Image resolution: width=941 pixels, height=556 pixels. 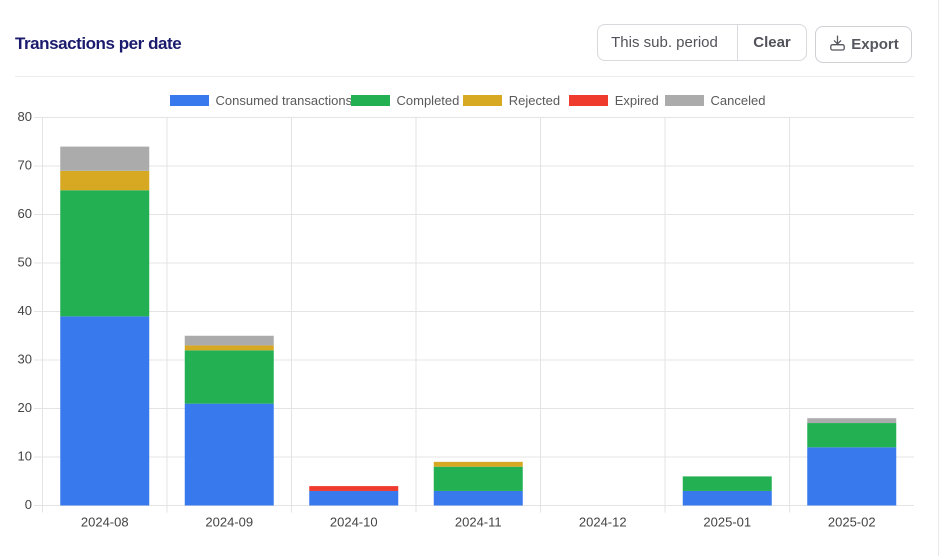 What do you see at coordinates (478, 522) in the screenshot?
I see `svg-text: 2024-11` at bounding box center [478, 522].